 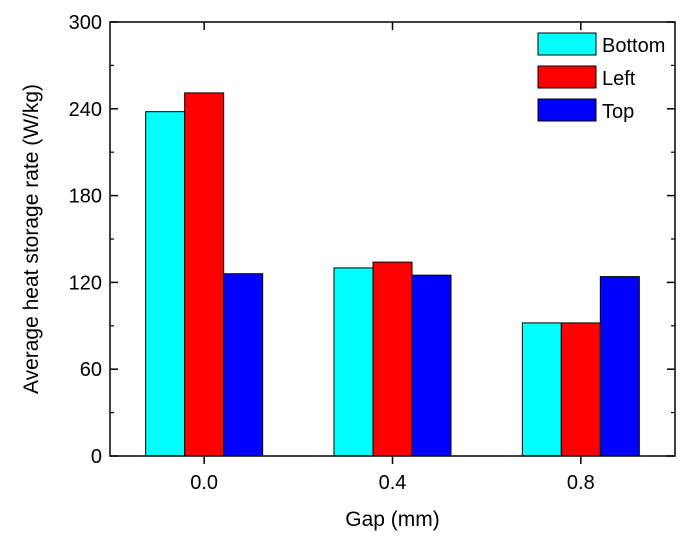 I want to click on legend: Bottom Left Top, so click(x=601, y=77).